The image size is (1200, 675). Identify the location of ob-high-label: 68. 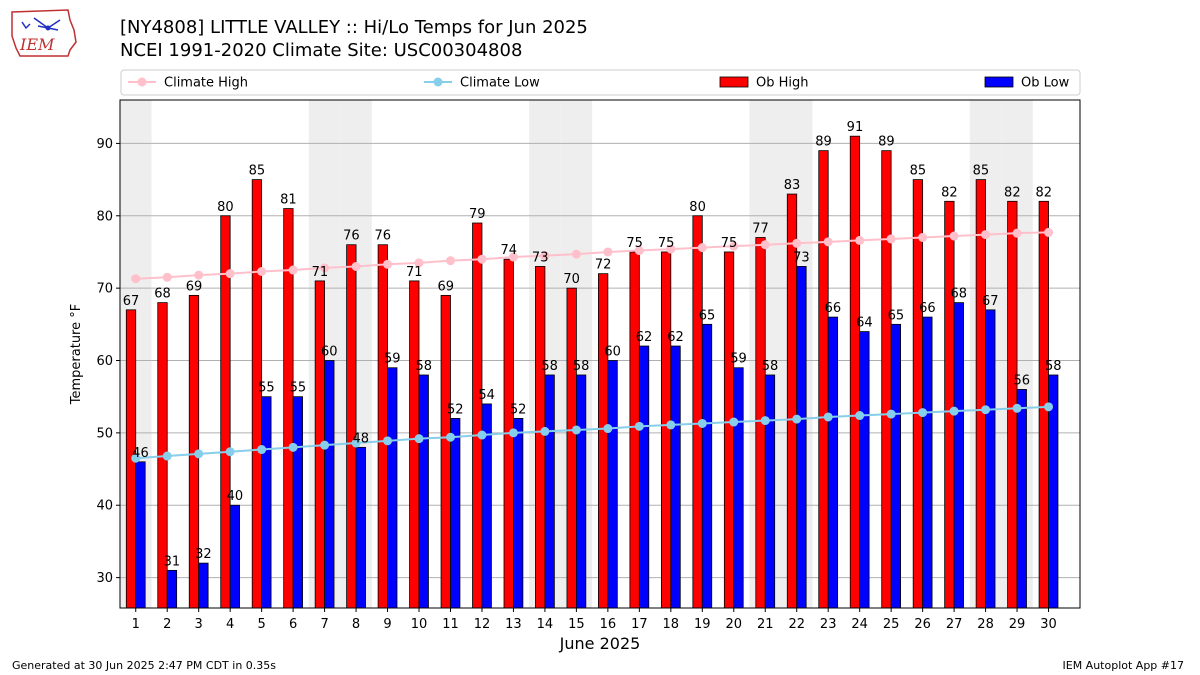
(162, 294).